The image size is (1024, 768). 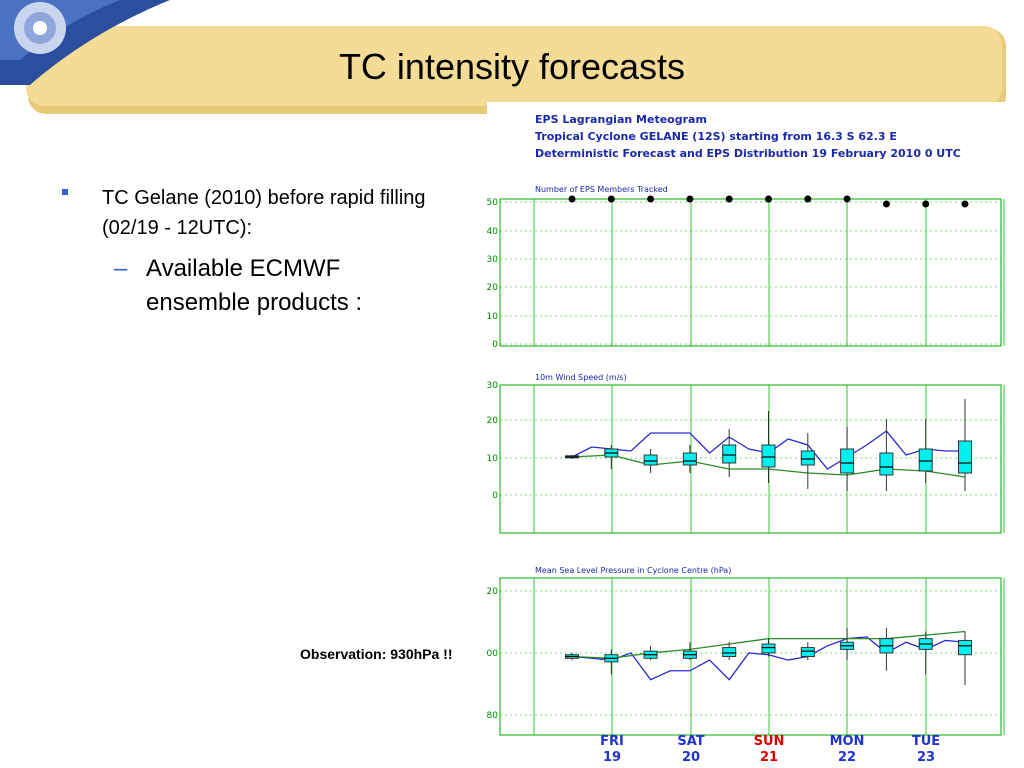 I want to click on day-name-label: MON, so click(x=847, y=741).